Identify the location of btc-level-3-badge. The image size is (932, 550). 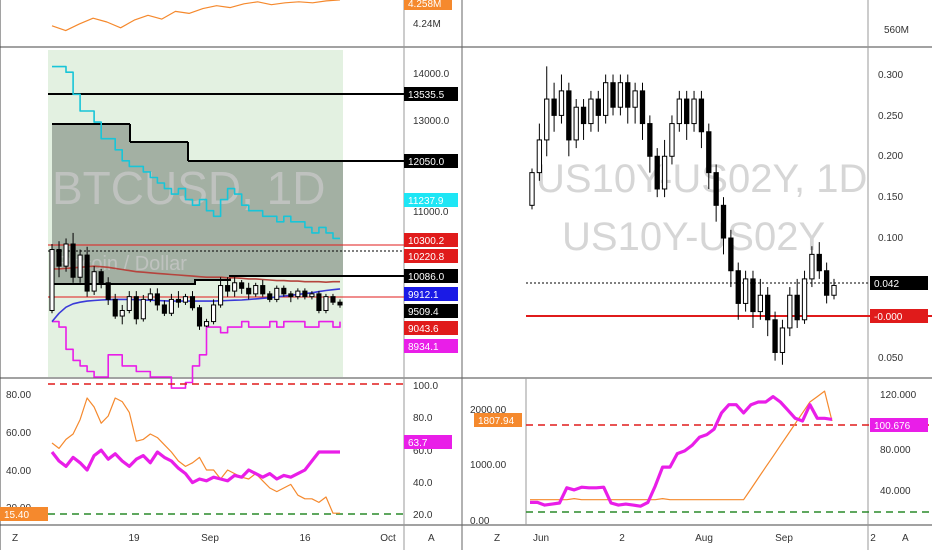
(431, 240).